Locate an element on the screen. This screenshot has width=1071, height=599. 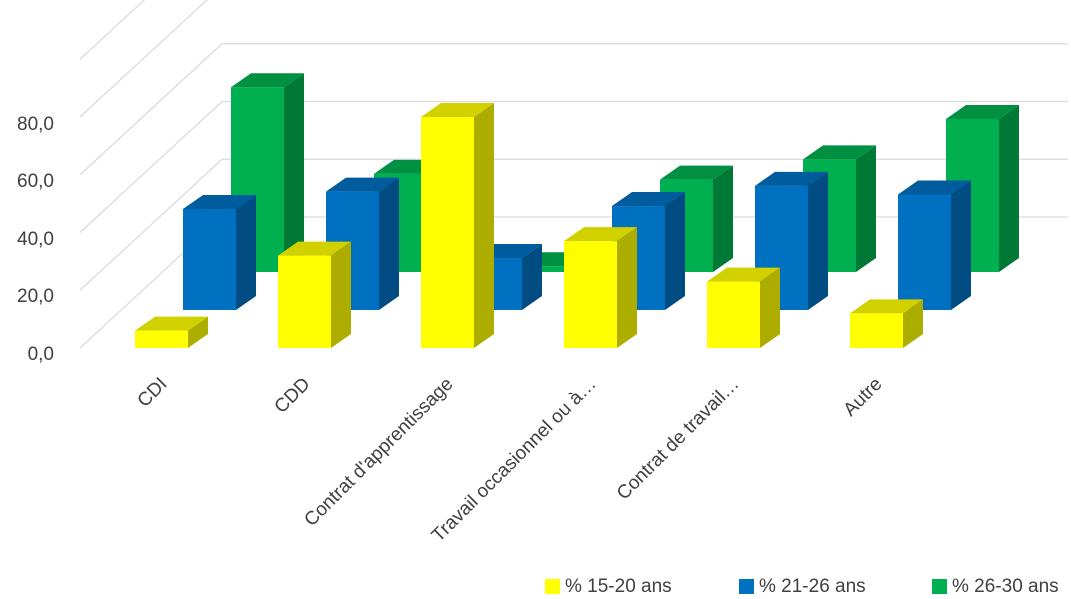
y-tick-label: 40,0 is located at coordinates (35, 239).